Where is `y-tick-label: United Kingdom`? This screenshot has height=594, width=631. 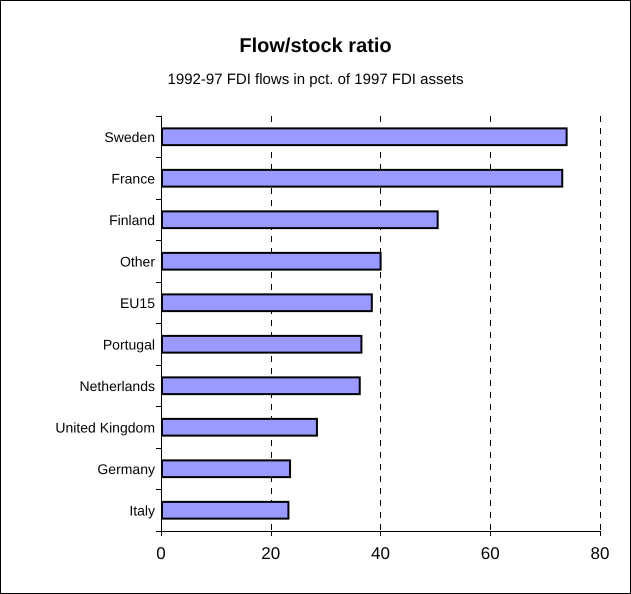 y-tick-label: United Kingdom is located at coordinates (105, 427).